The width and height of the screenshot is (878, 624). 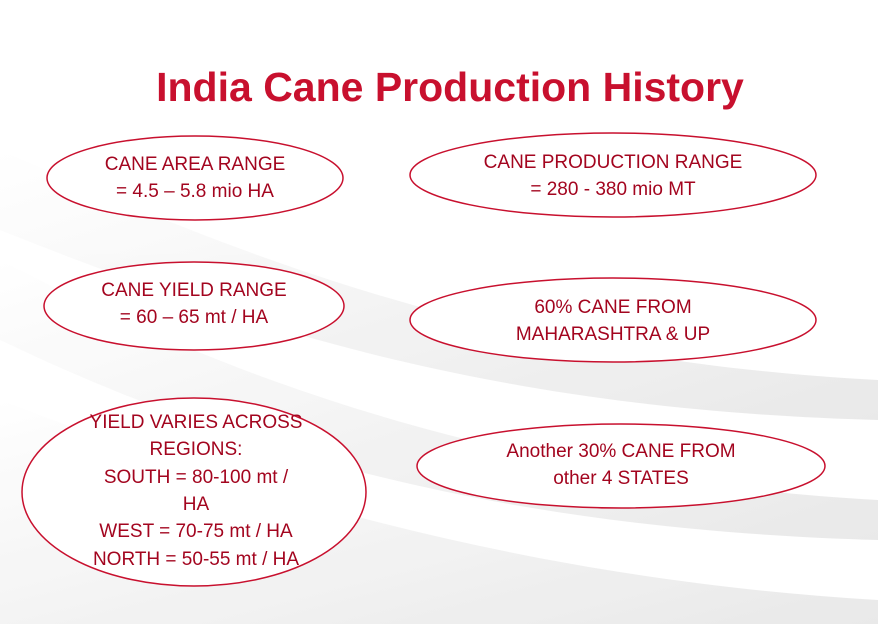 I want to click on ellipse-text: 60% CANE FROM, so click(x=612, y=307).